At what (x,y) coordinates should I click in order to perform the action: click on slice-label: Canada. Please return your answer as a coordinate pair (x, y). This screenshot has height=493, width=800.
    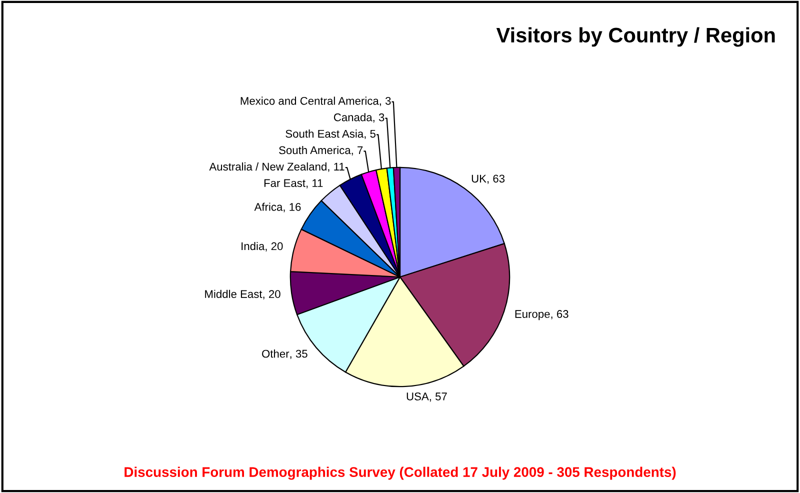
    Looking at the image, I should click on (353, 117).